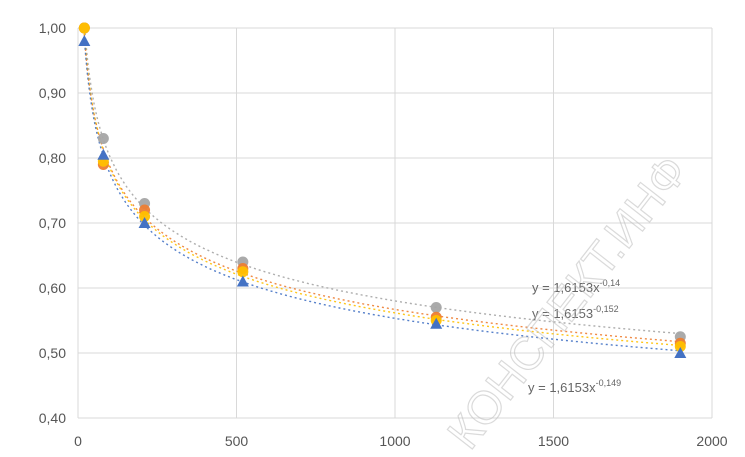 Image resolution: width=745 pixels, height=457 pixels. What do you see at coordinates (52, 418) in the screenshot?
I see `y-tick-label: 0,40` at bounding box center [52, 418].